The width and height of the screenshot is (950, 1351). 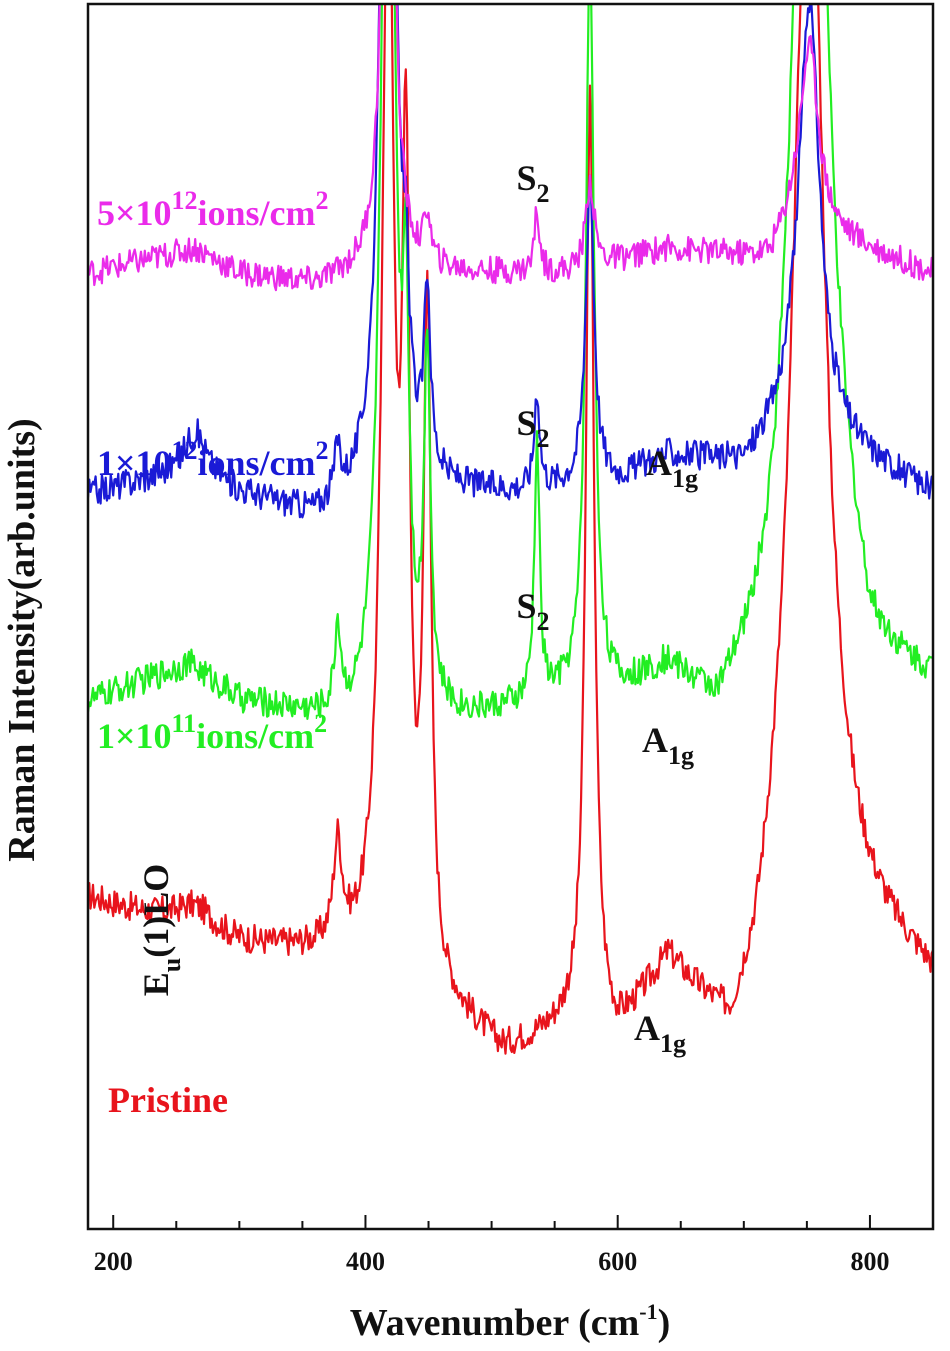 What do you see at coordinates (212, 732) in the screenshot?
I see `annotation-label: 1×1011ions/cm2` at bounding box center [212, 732].